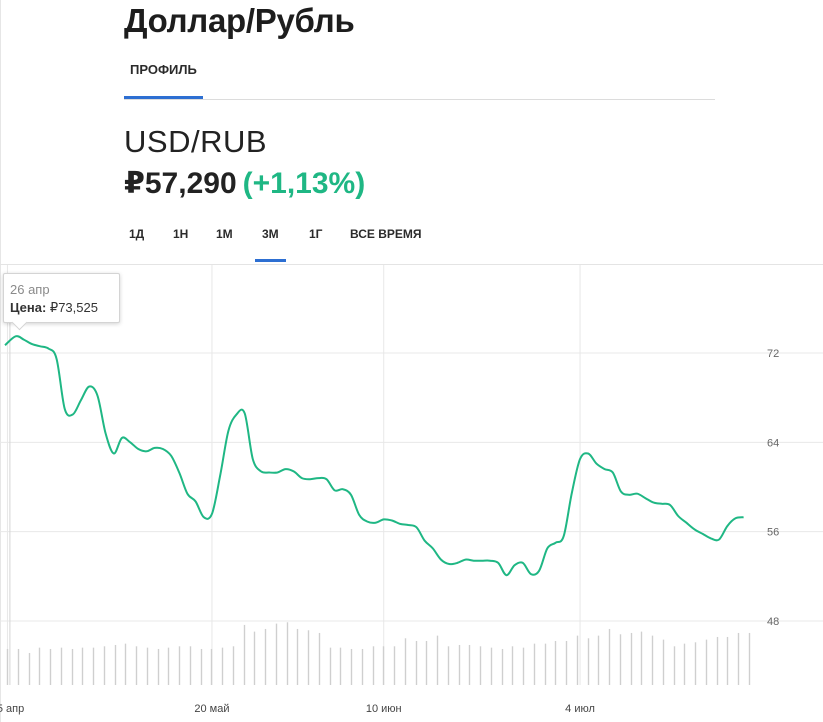  I want to click on range-selector: 1Д 1Н 1М 3М 1Г ВСЕ ВРЕМЯ, so click(411, 242).